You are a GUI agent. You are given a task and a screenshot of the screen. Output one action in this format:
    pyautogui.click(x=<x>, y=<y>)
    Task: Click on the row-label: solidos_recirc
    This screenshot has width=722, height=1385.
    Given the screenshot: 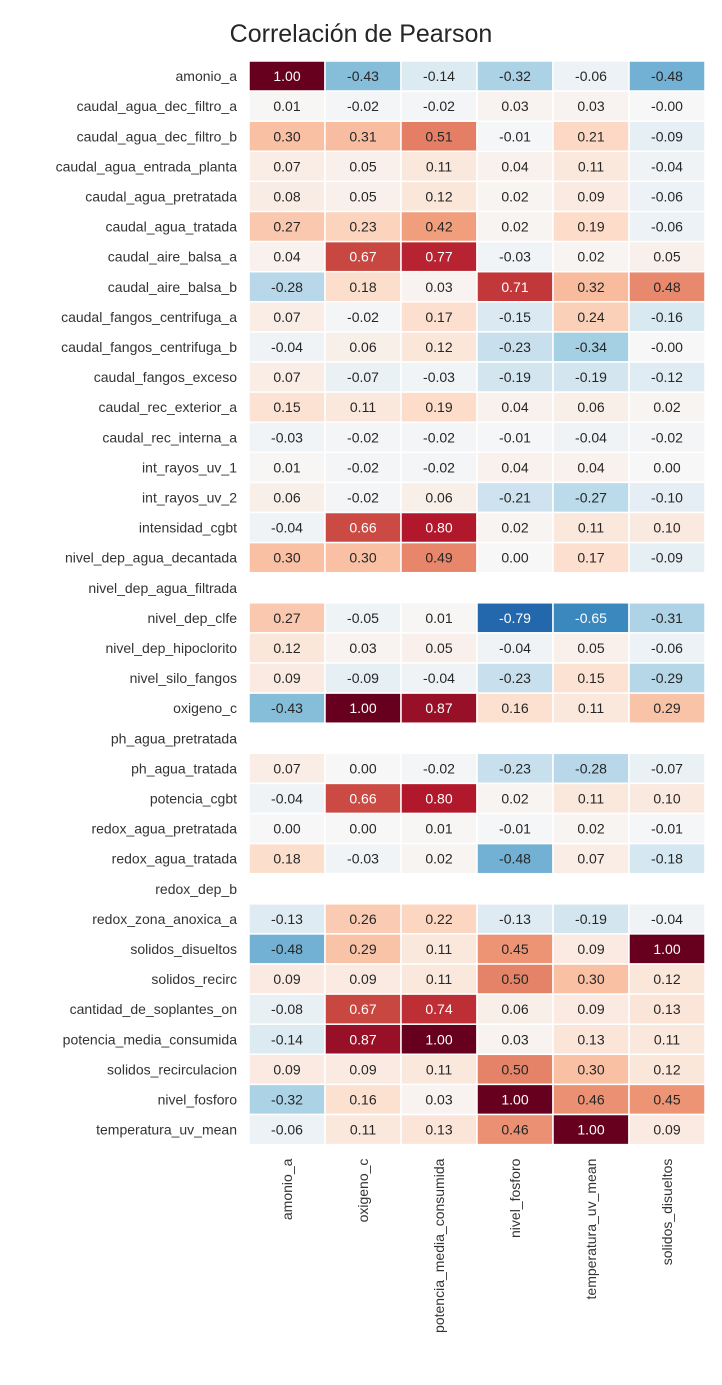 What is the action you would take?
    pyautogui.click(x=194, y=979)
    